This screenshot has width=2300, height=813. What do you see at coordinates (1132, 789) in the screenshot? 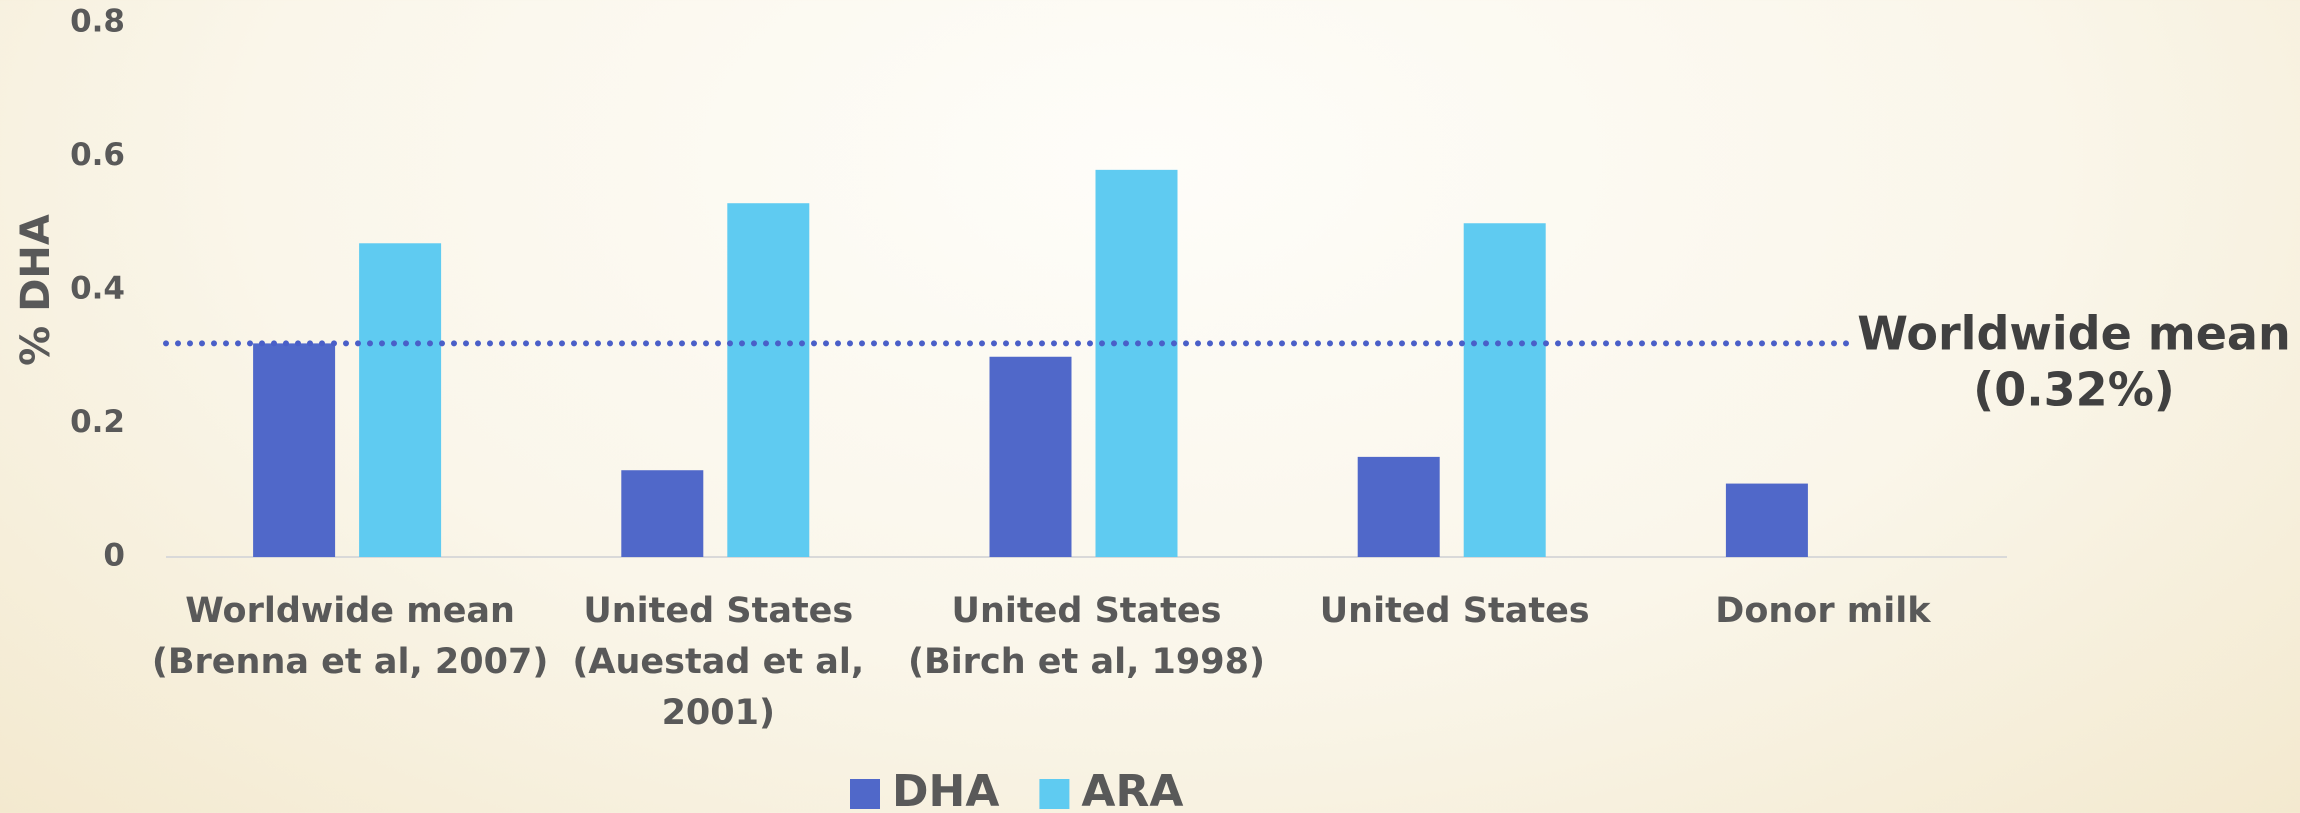
I see `legend-label: ARA` at bounding box center [1132, 789].